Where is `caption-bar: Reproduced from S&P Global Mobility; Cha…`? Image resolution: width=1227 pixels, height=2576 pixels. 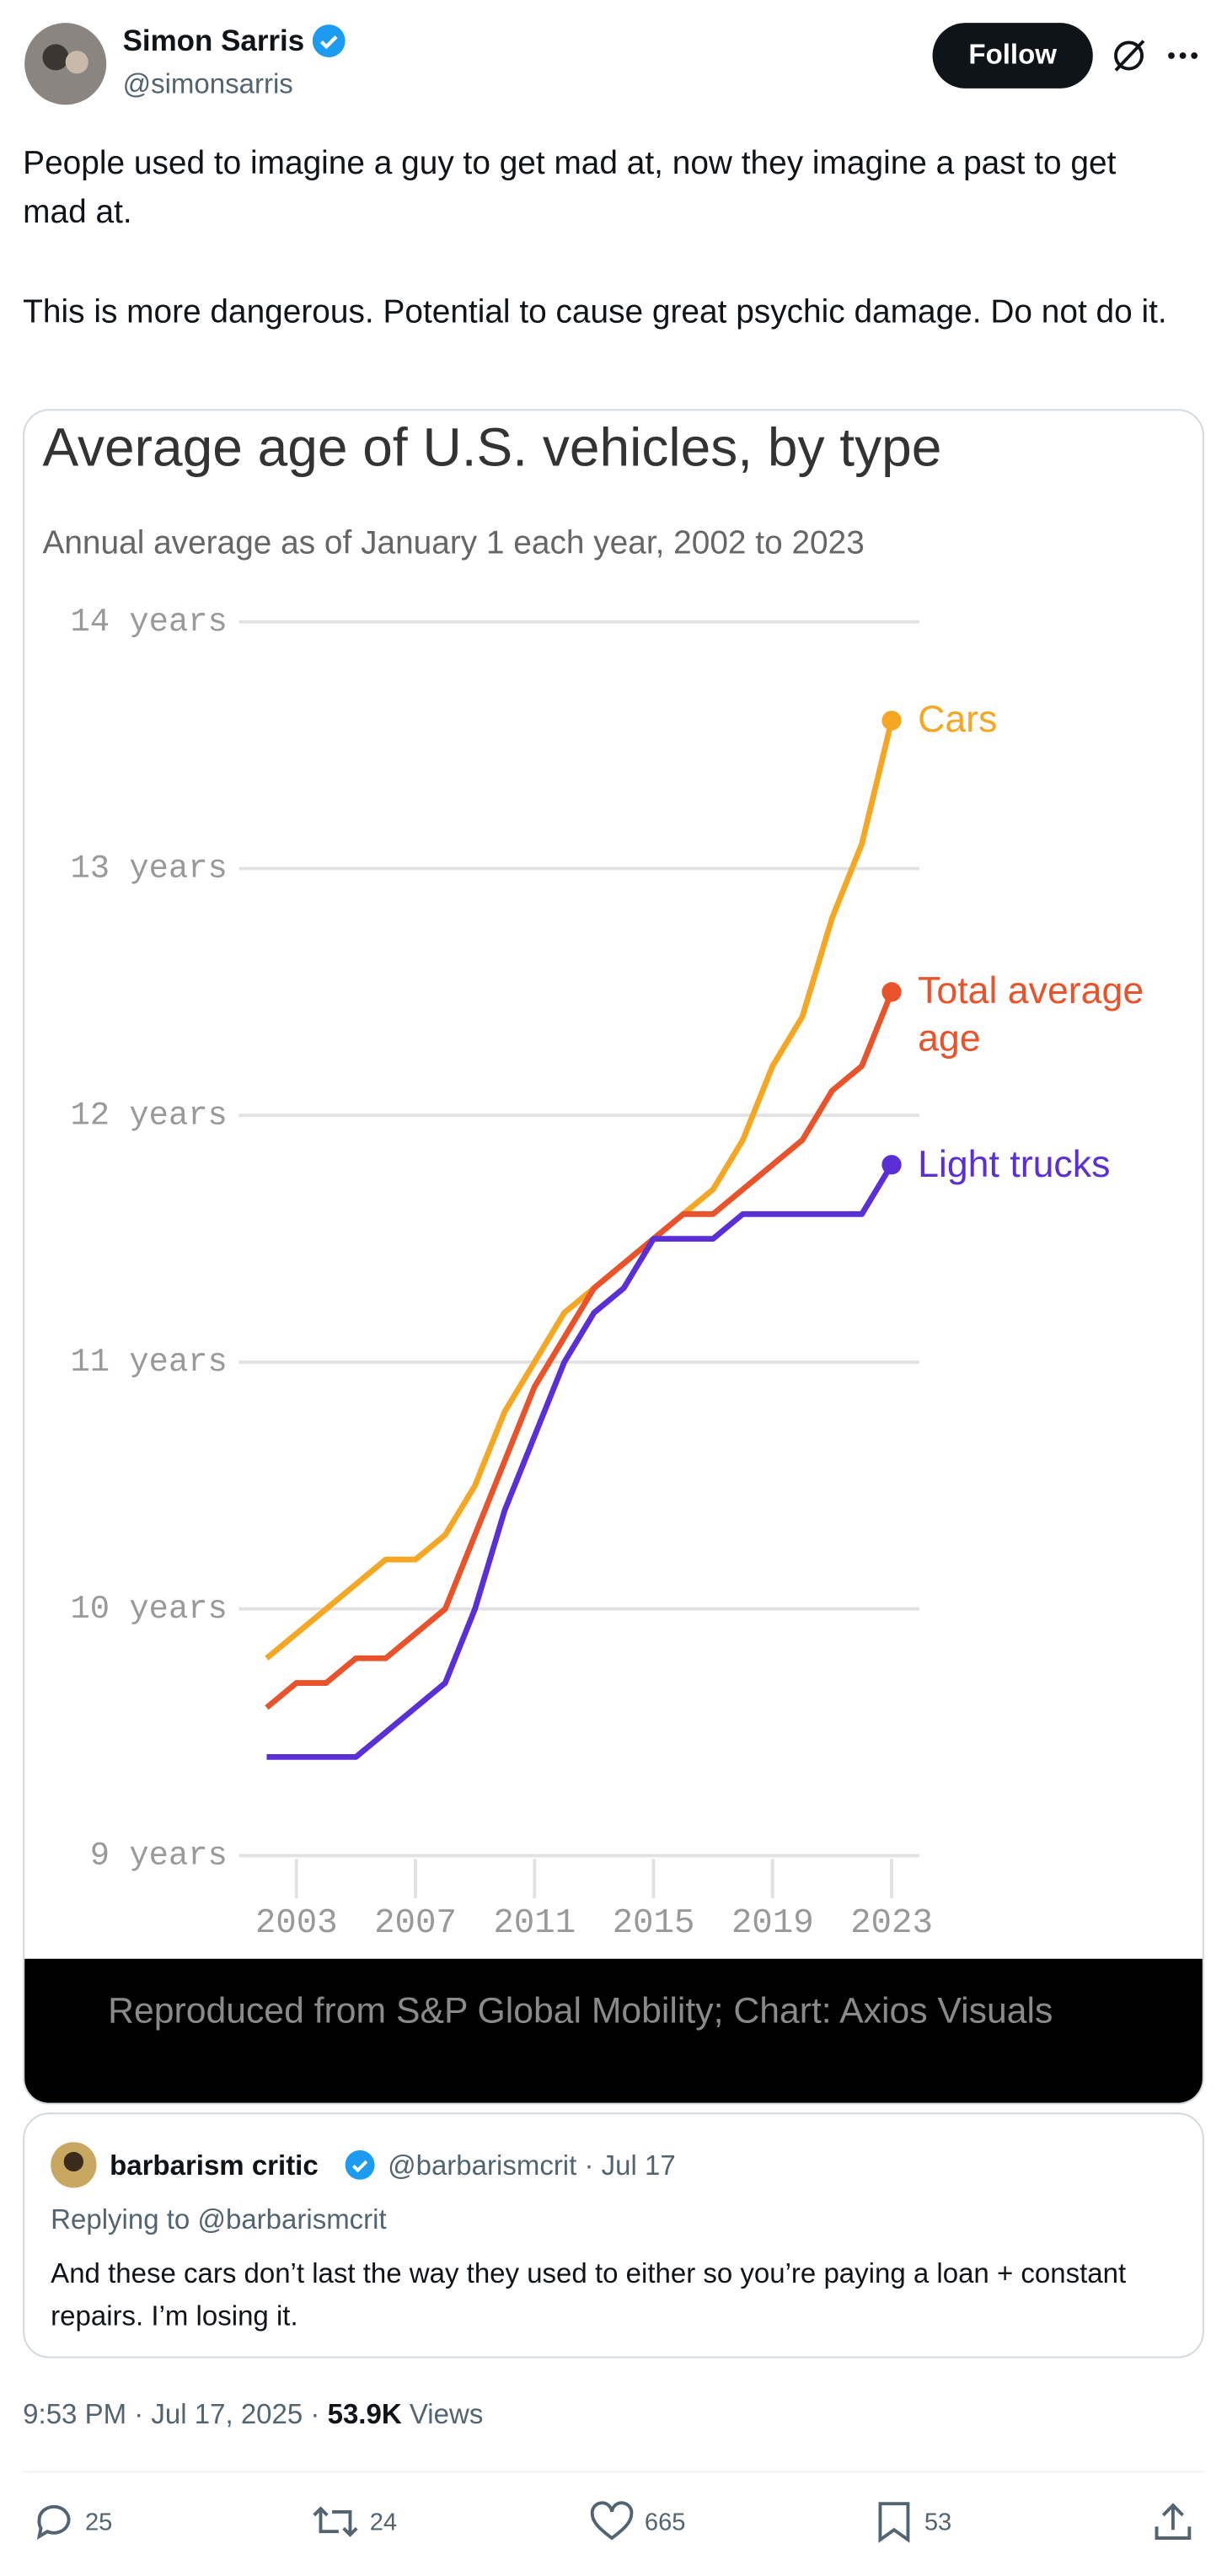
caption-bar: Reproduced from S&P Global Mobility; Cha… is located at coordinates (613, 2030).